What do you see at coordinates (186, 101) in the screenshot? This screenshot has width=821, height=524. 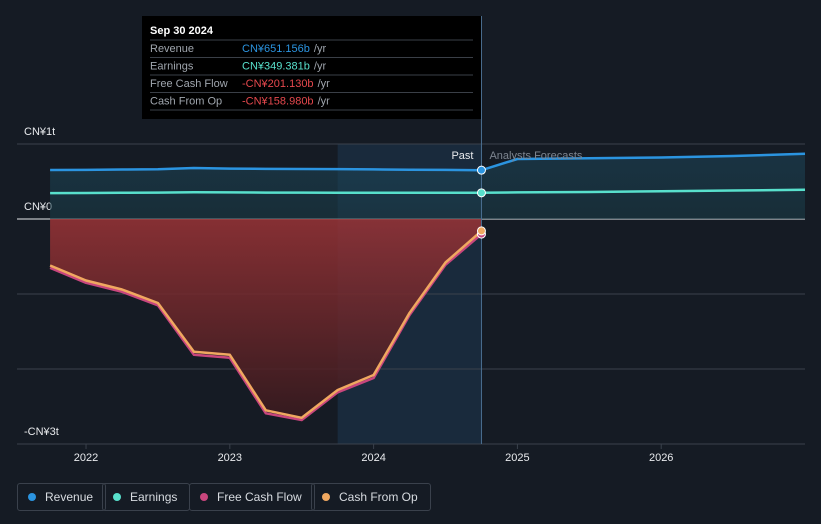 I see `tooltip-label: Cash From Op` at bounding box center [186, 101].